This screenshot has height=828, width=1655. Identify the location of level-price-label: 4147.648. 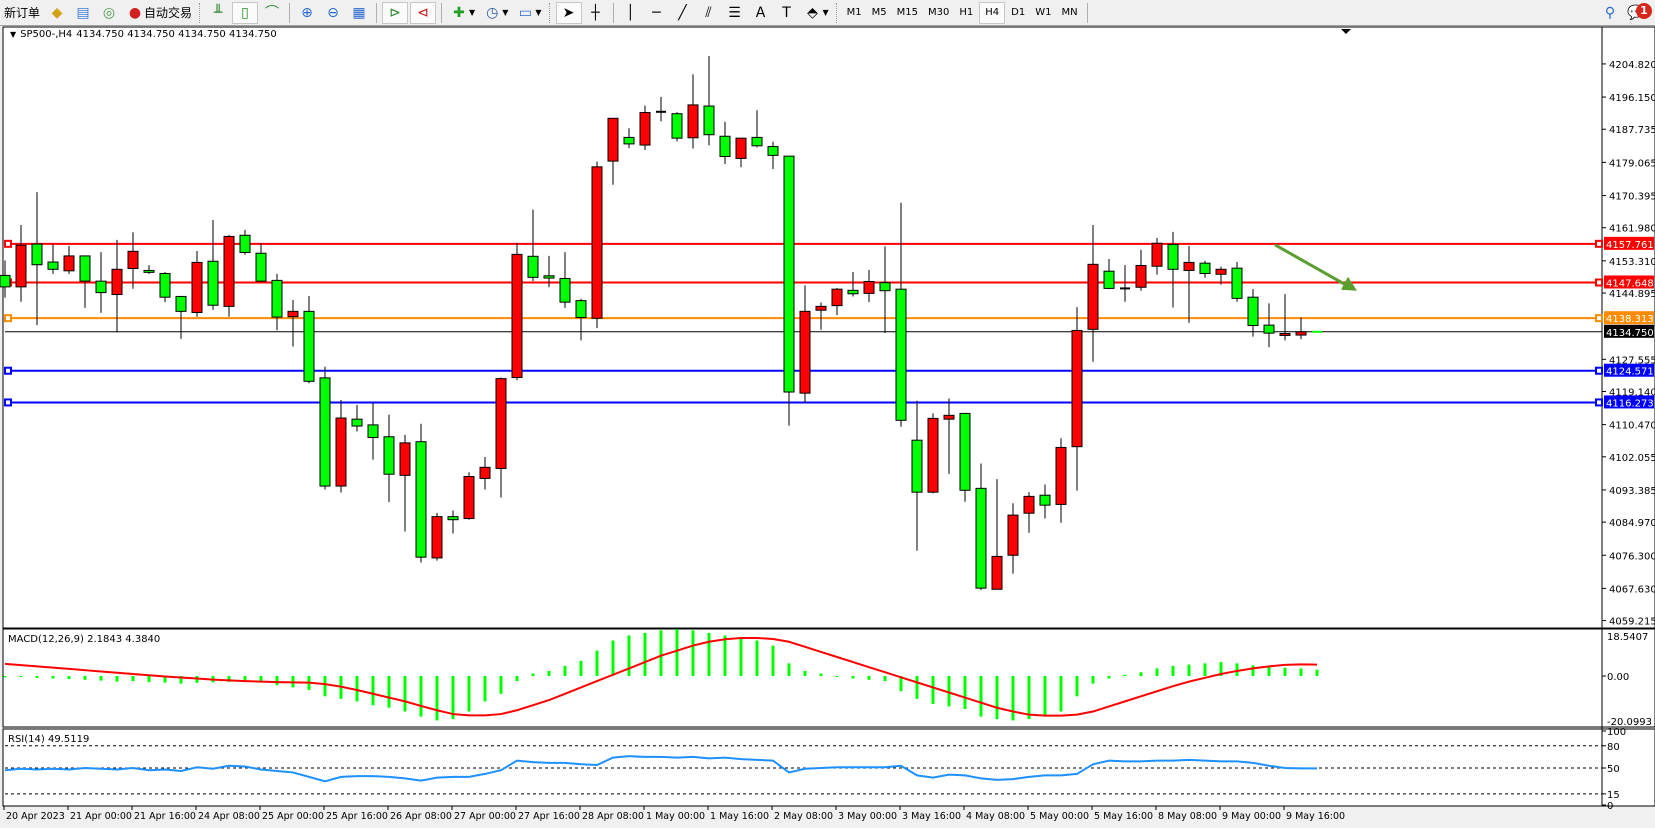
(1630, 283).